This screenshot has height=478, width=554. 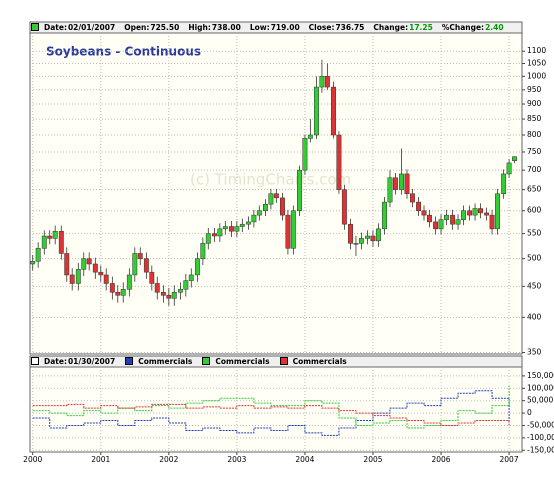 What do you see at coordinates (534, 285) in the screenshot?
I see `y-tick-label: 450` at bounding box center [534, 285].